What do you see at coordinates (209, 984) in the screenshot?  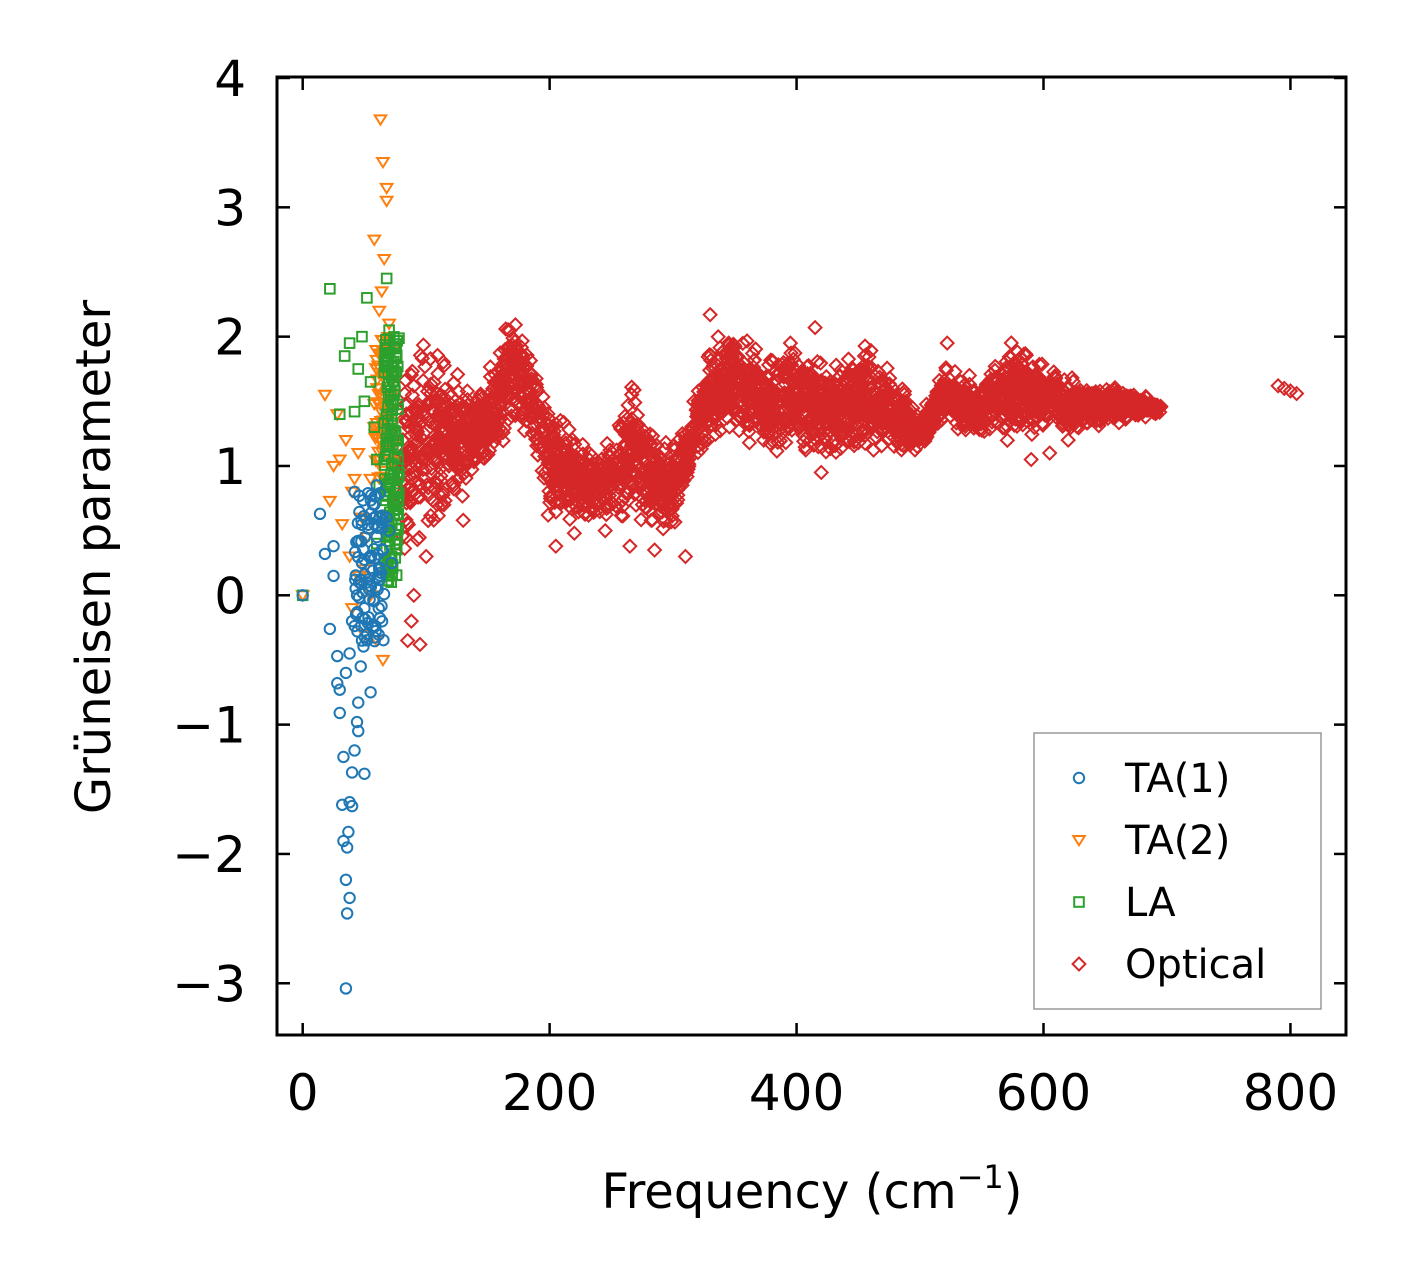 I see `y-tick-label: −3` at bounding box center [209, 984].